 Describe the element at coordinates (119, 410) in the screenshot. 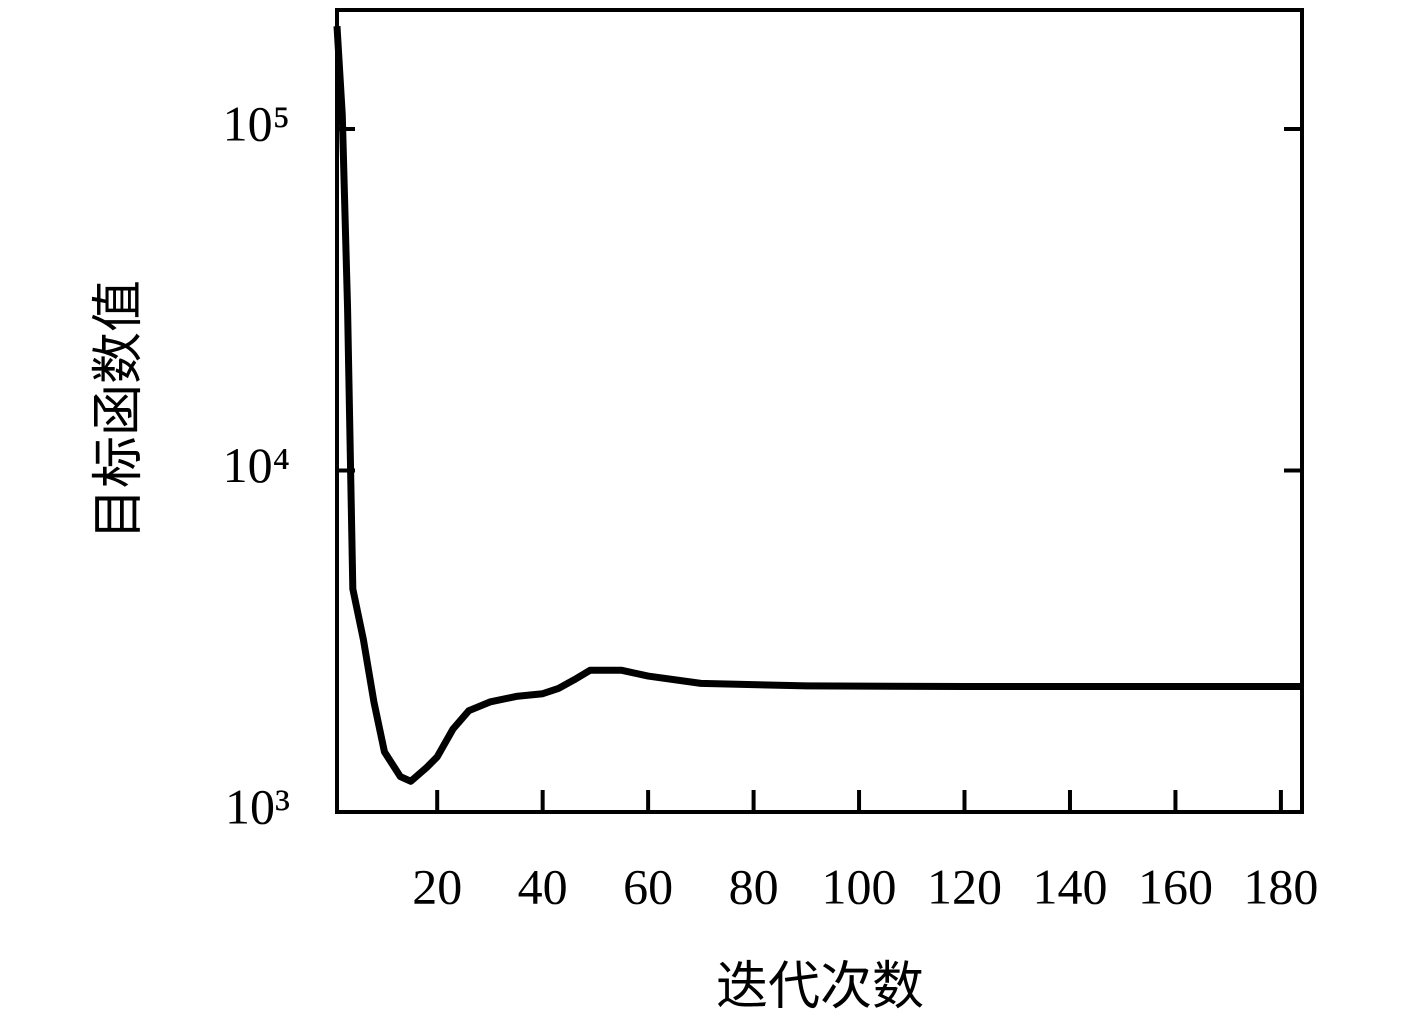

I see `y-axis-label: 目标函数值` at that location.